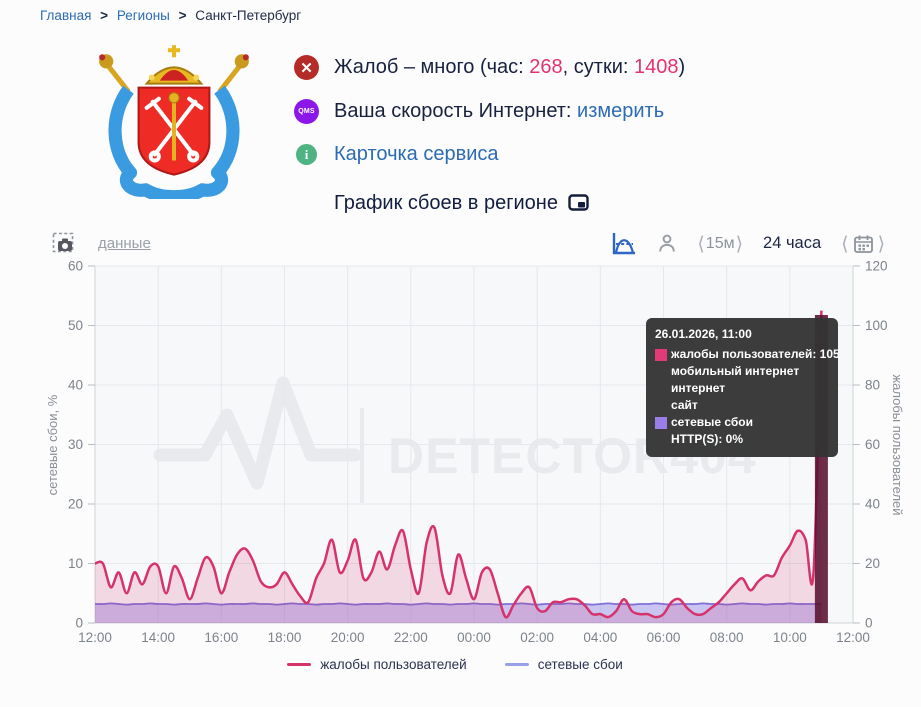  Describe the element at coordinates (306, 67) in the screenshot. I see `error-icon: ✕` at that location.